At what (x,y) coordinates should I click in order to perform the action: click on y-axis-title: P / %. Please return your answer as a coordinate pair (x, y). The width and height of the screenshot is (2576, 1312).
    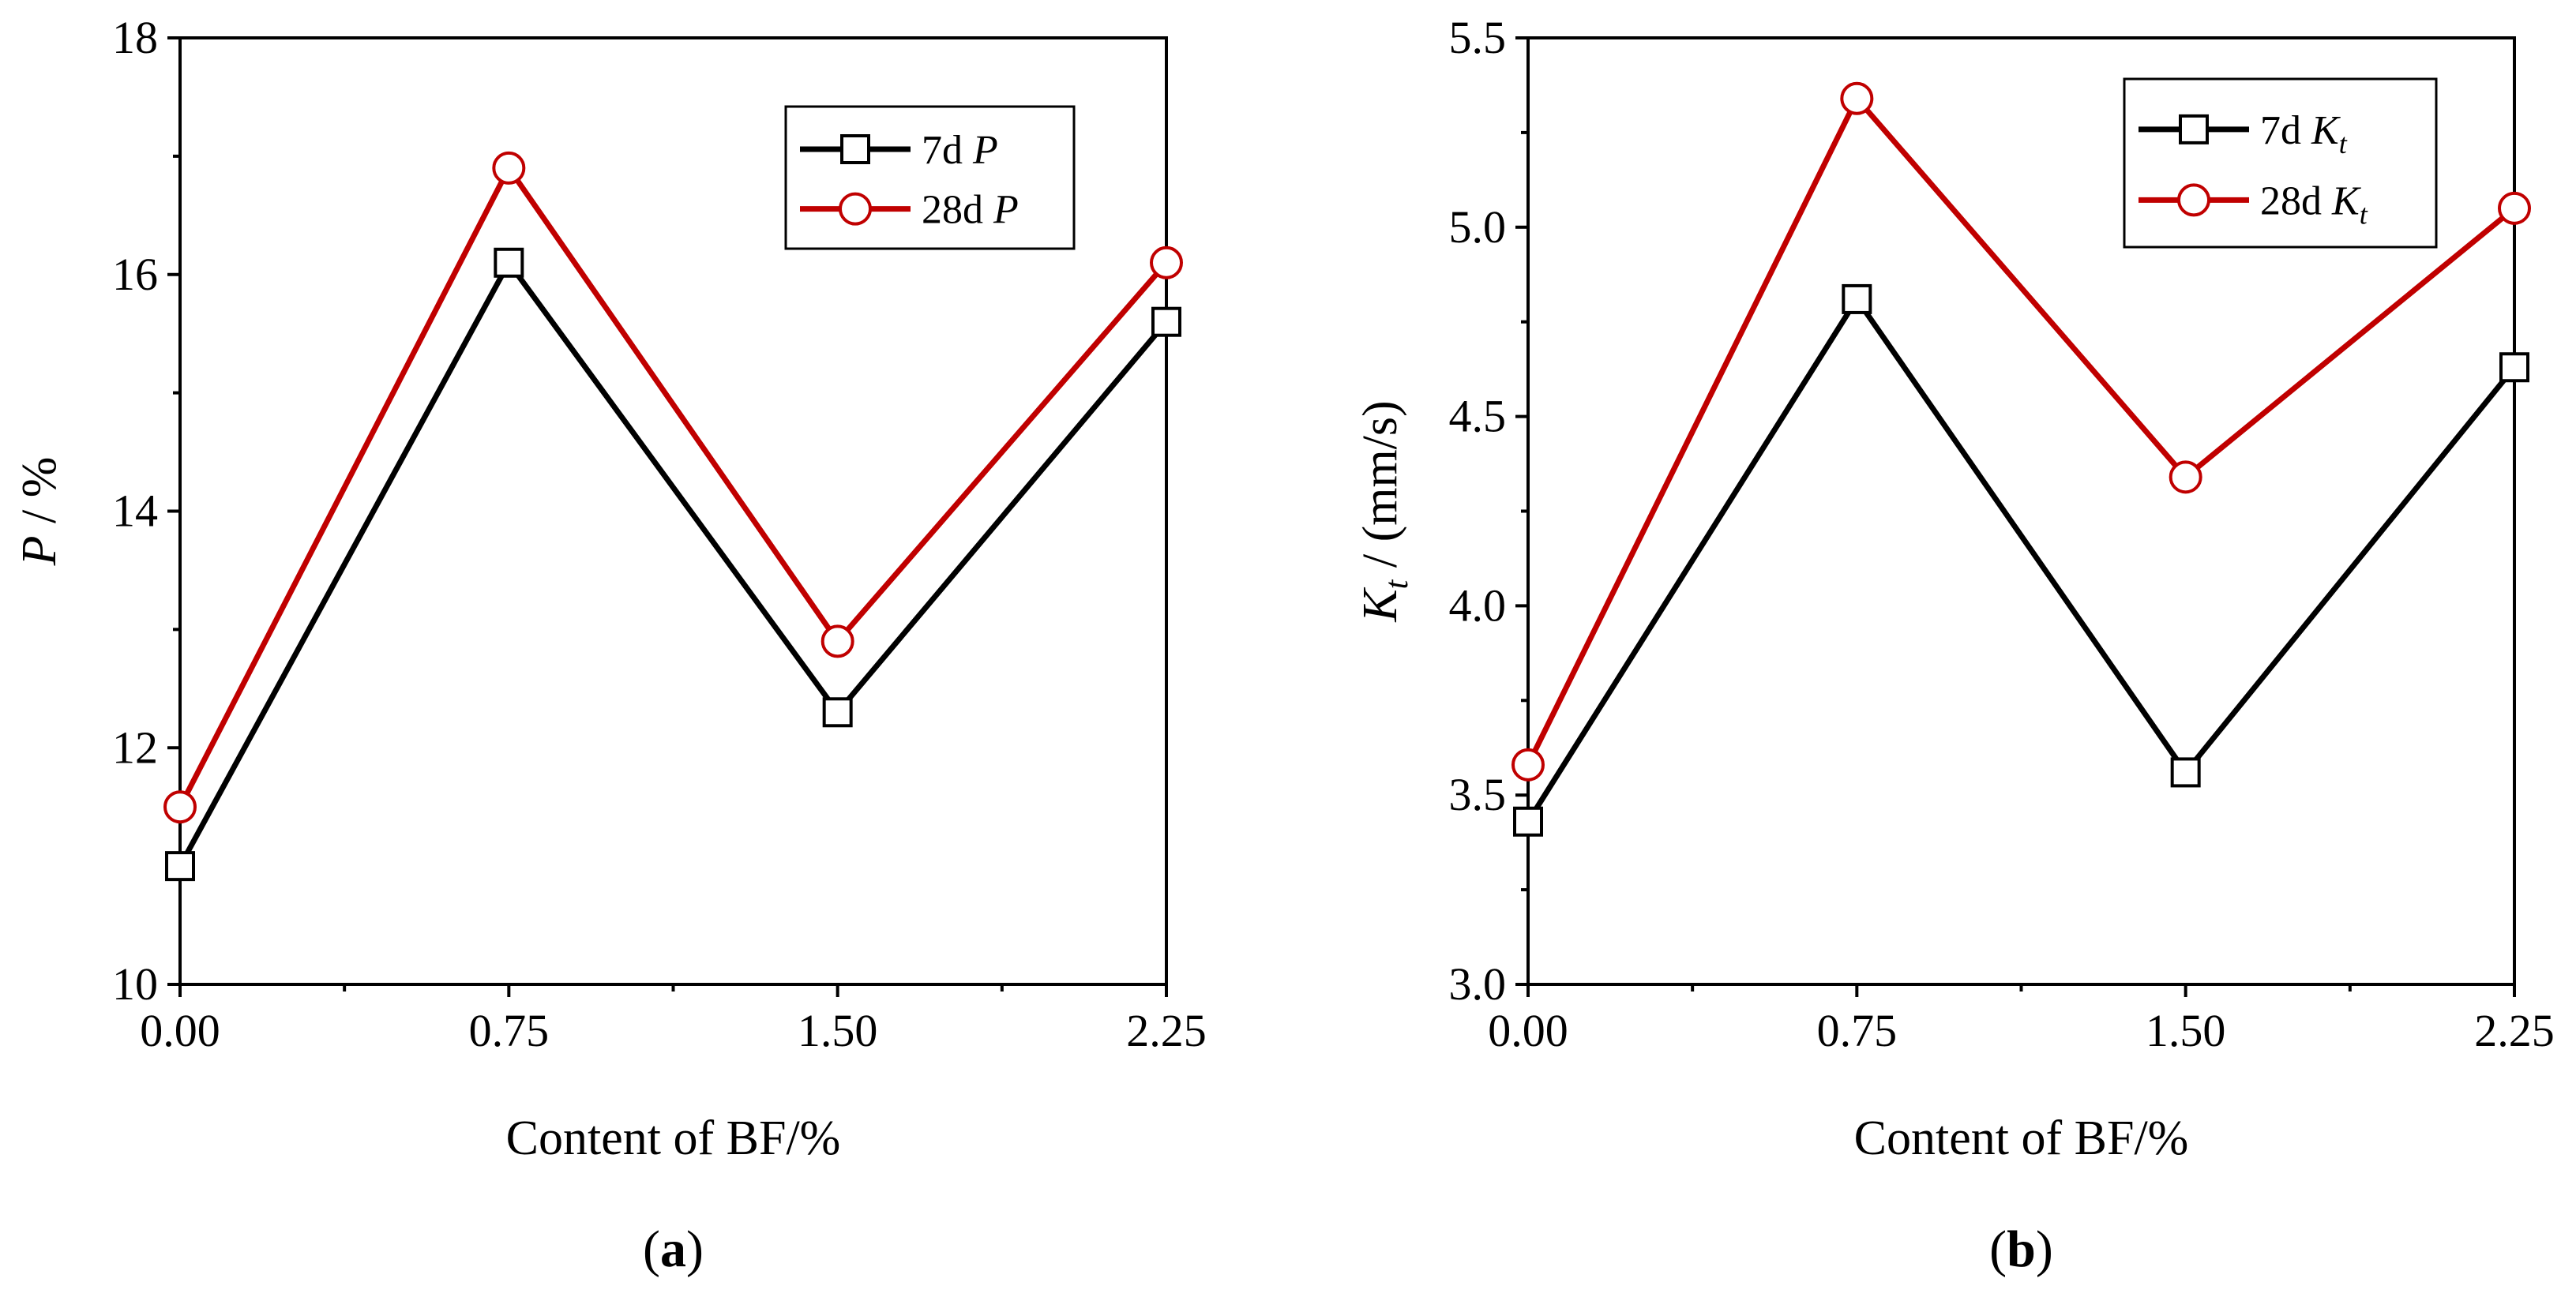
    Looking at the image, I should click on (39, 512).